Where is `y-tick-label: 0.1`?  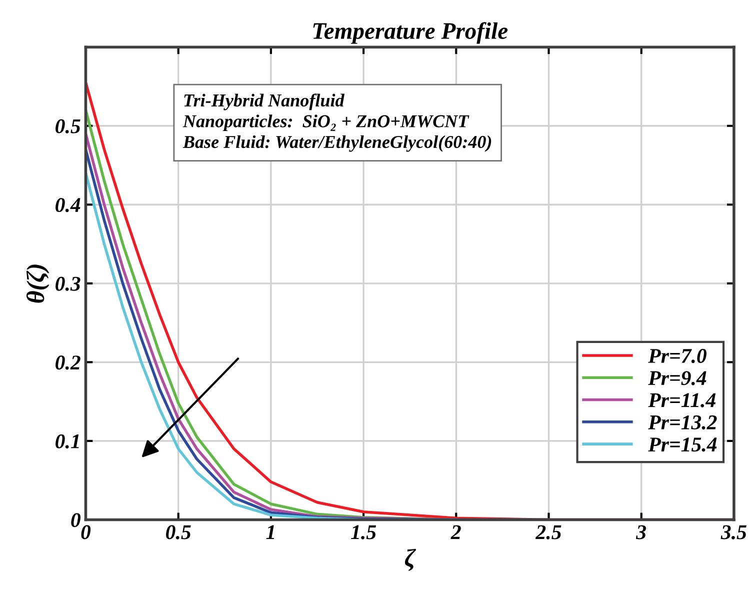 y-tick-label: 0.1 is located at coordinates (67, 441).